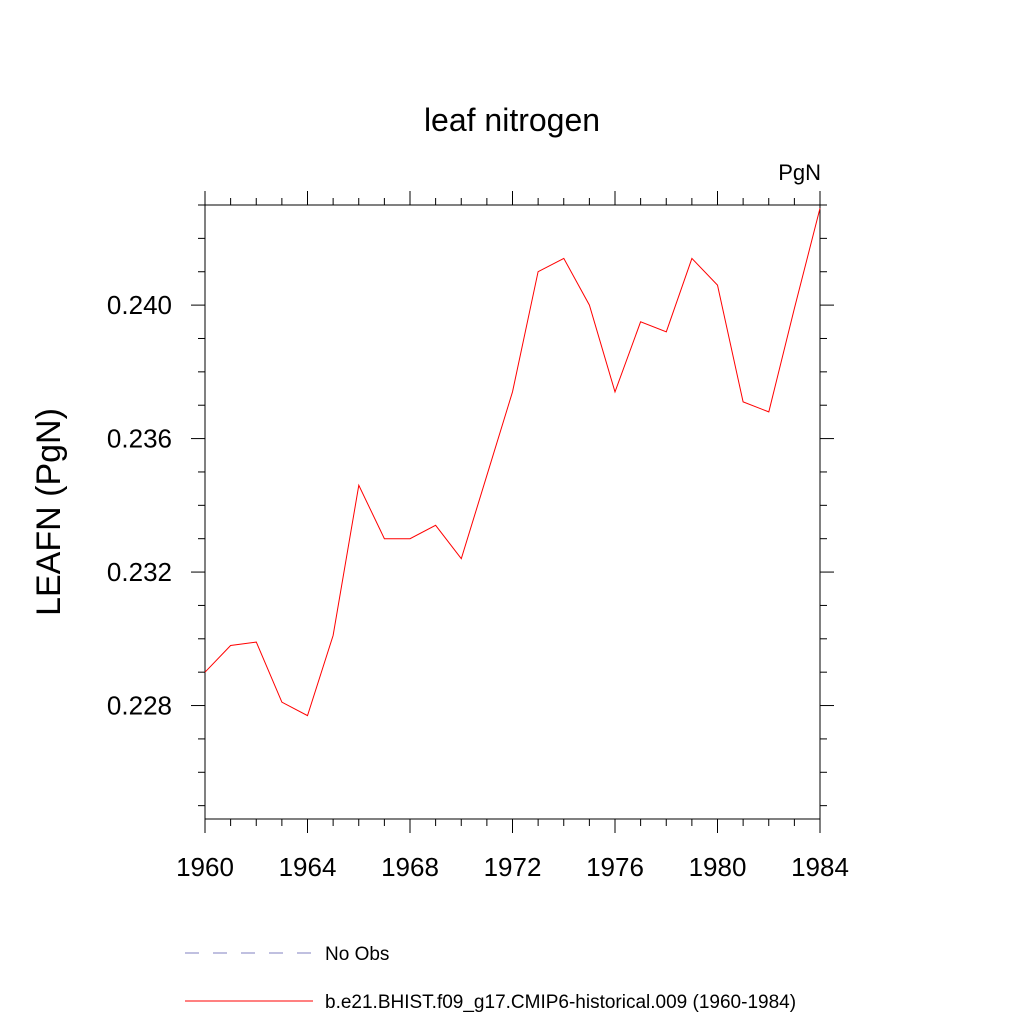  Describe the element at coordinates (205, 867) in the screenshot. I see `x-tick-label: 1960` at that location.